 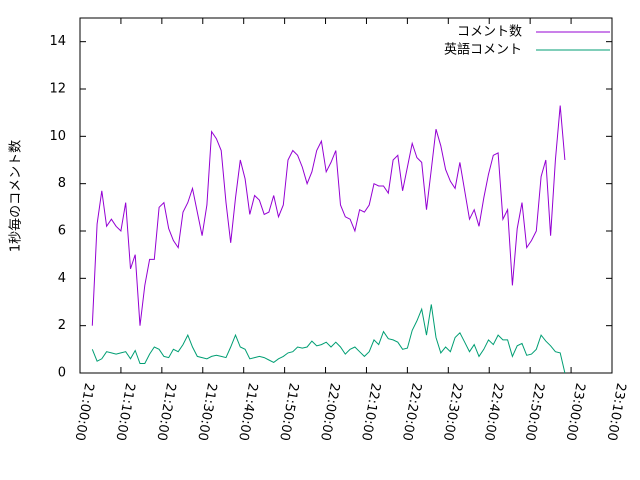 What do you see at coordinates (329, 412) in the screenshot?
I see `x-tick-label: 22:00:00` at bounding box center [329, 412].